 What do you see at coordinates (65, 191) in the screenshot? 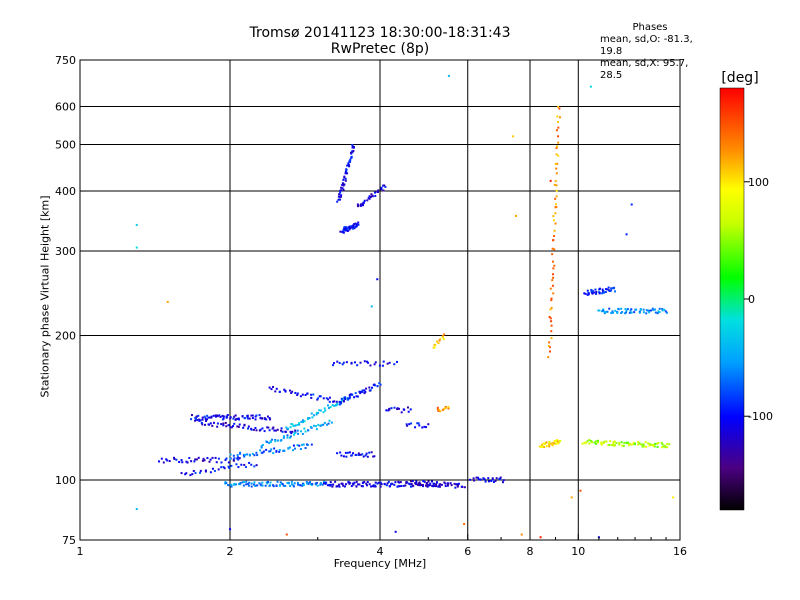
I see `y-tick-label: 400` at bounding box center [65, 191].